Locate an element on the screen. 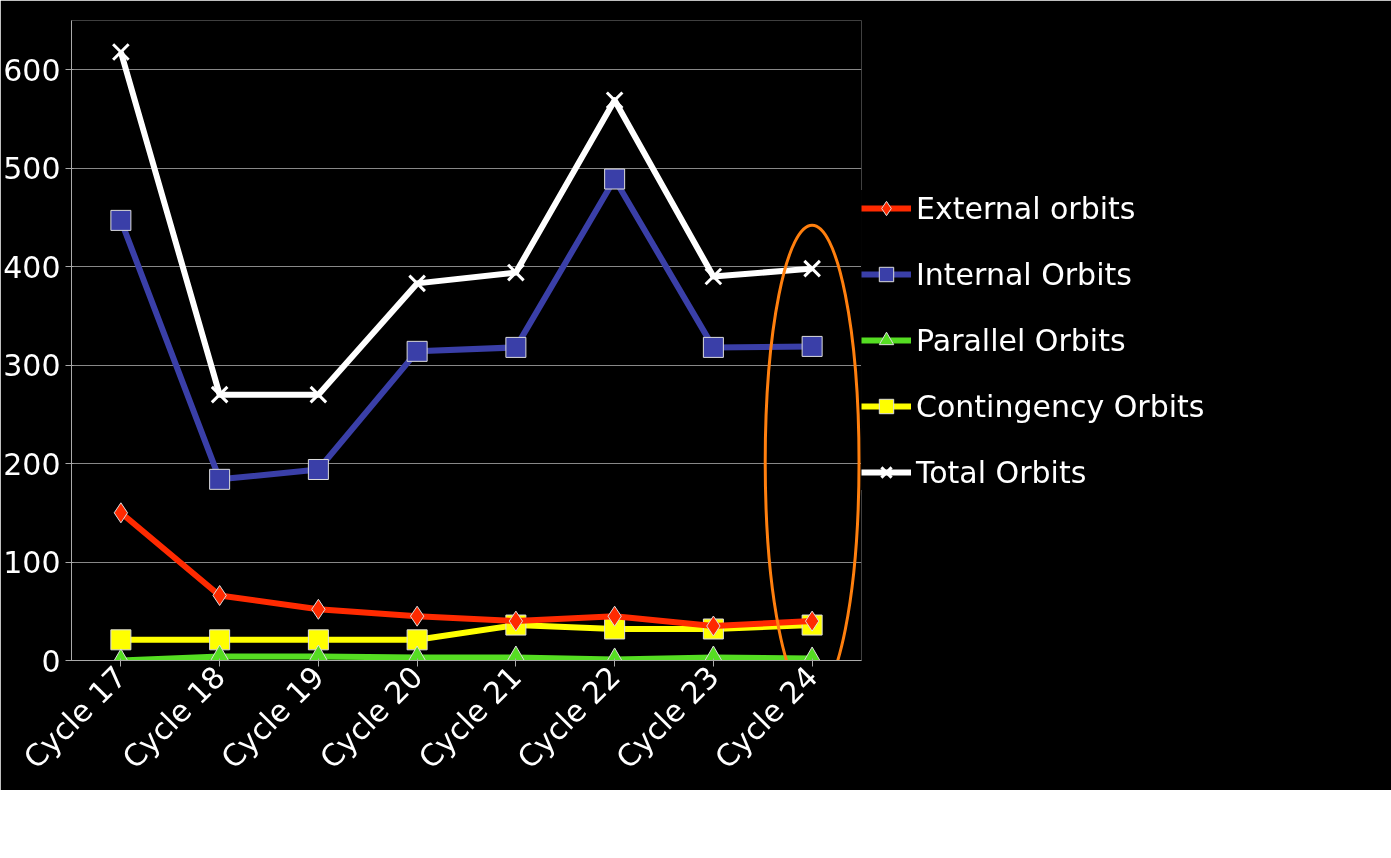 This screenshot has width=1391, height=858. legend-label: Total Orbits is located at coordinates (1001, 472).